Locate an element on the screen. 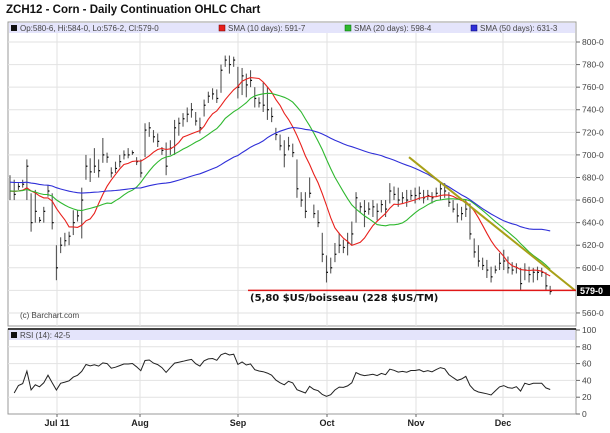 The height and width of the screenshot is (433, 610). last-price-label: 579-0 is located at coordinates (591, 291).